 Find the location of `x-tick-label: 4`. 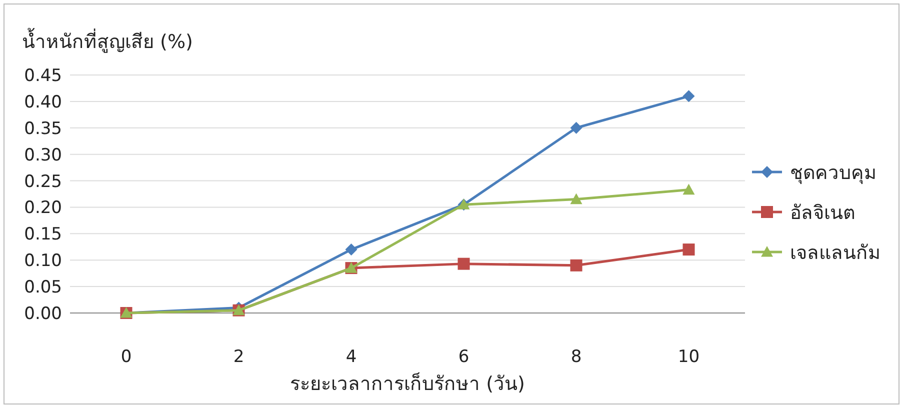

x-tick-label: 4 is located at coordinates (351, 357).